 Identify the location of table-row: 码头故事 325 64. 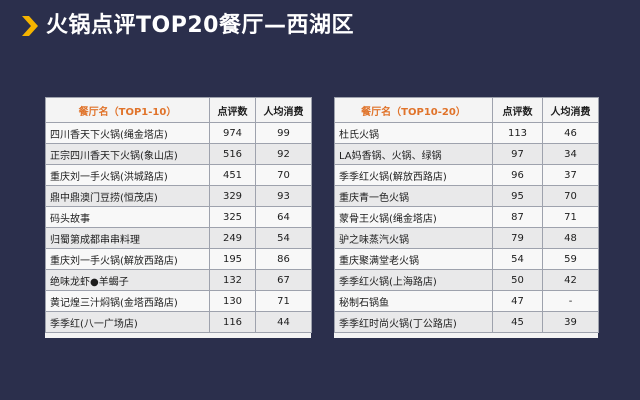
(178, 217).